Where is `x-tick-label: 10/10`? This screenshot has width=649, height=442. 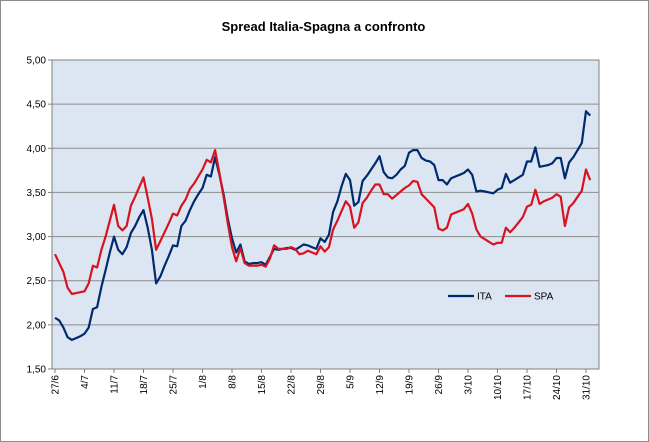 x-tick-label: 10/10 is located at coordinates (498, 387).